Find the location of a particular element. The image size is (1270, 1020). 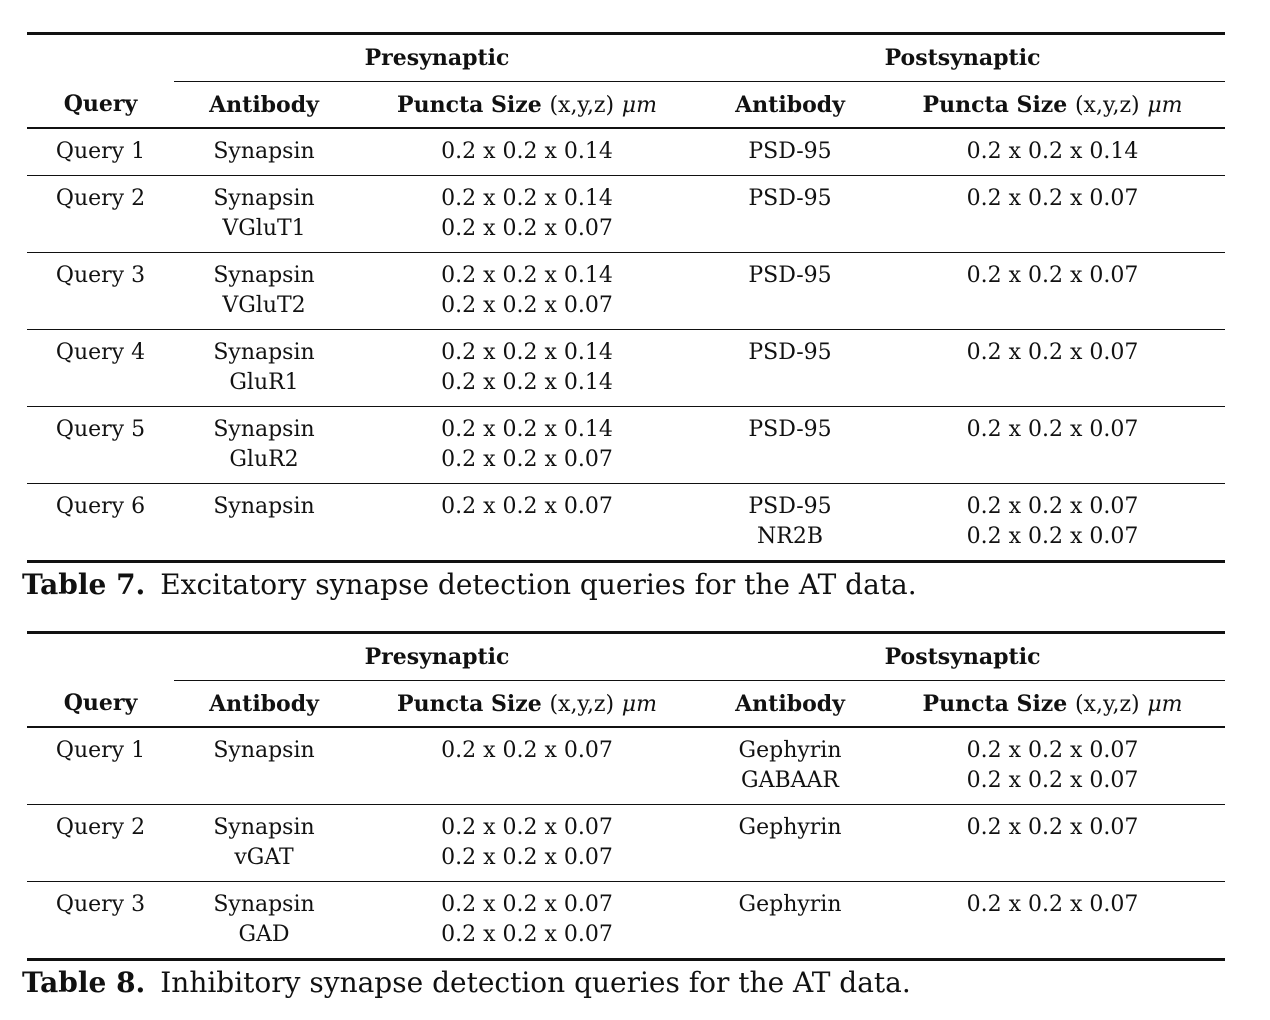

row-query: Query 1 is located at coordinates (100, 152).